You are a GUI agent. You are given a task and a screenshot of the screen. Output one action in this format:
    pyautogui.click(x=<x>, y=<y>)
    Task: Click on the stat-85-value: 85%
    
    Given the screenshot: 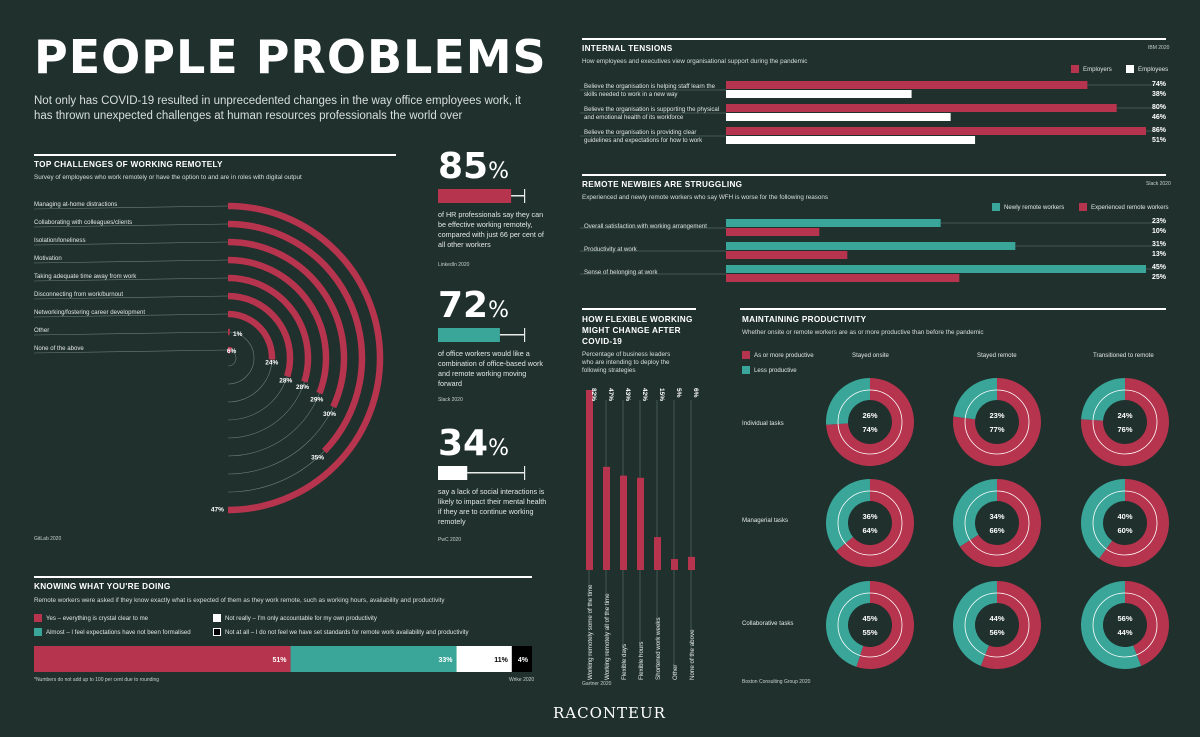 What is the action you would take?
    pyautogui.click(x=474, y=166)
    